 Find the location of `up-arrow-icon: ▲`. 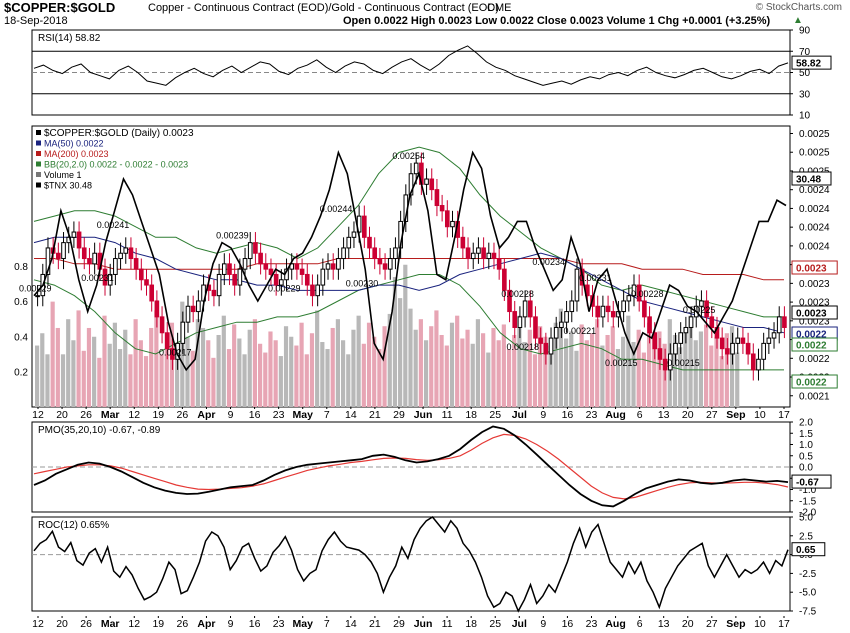

up-arrow-icon: ▲ is located at coordinates (798, 20).